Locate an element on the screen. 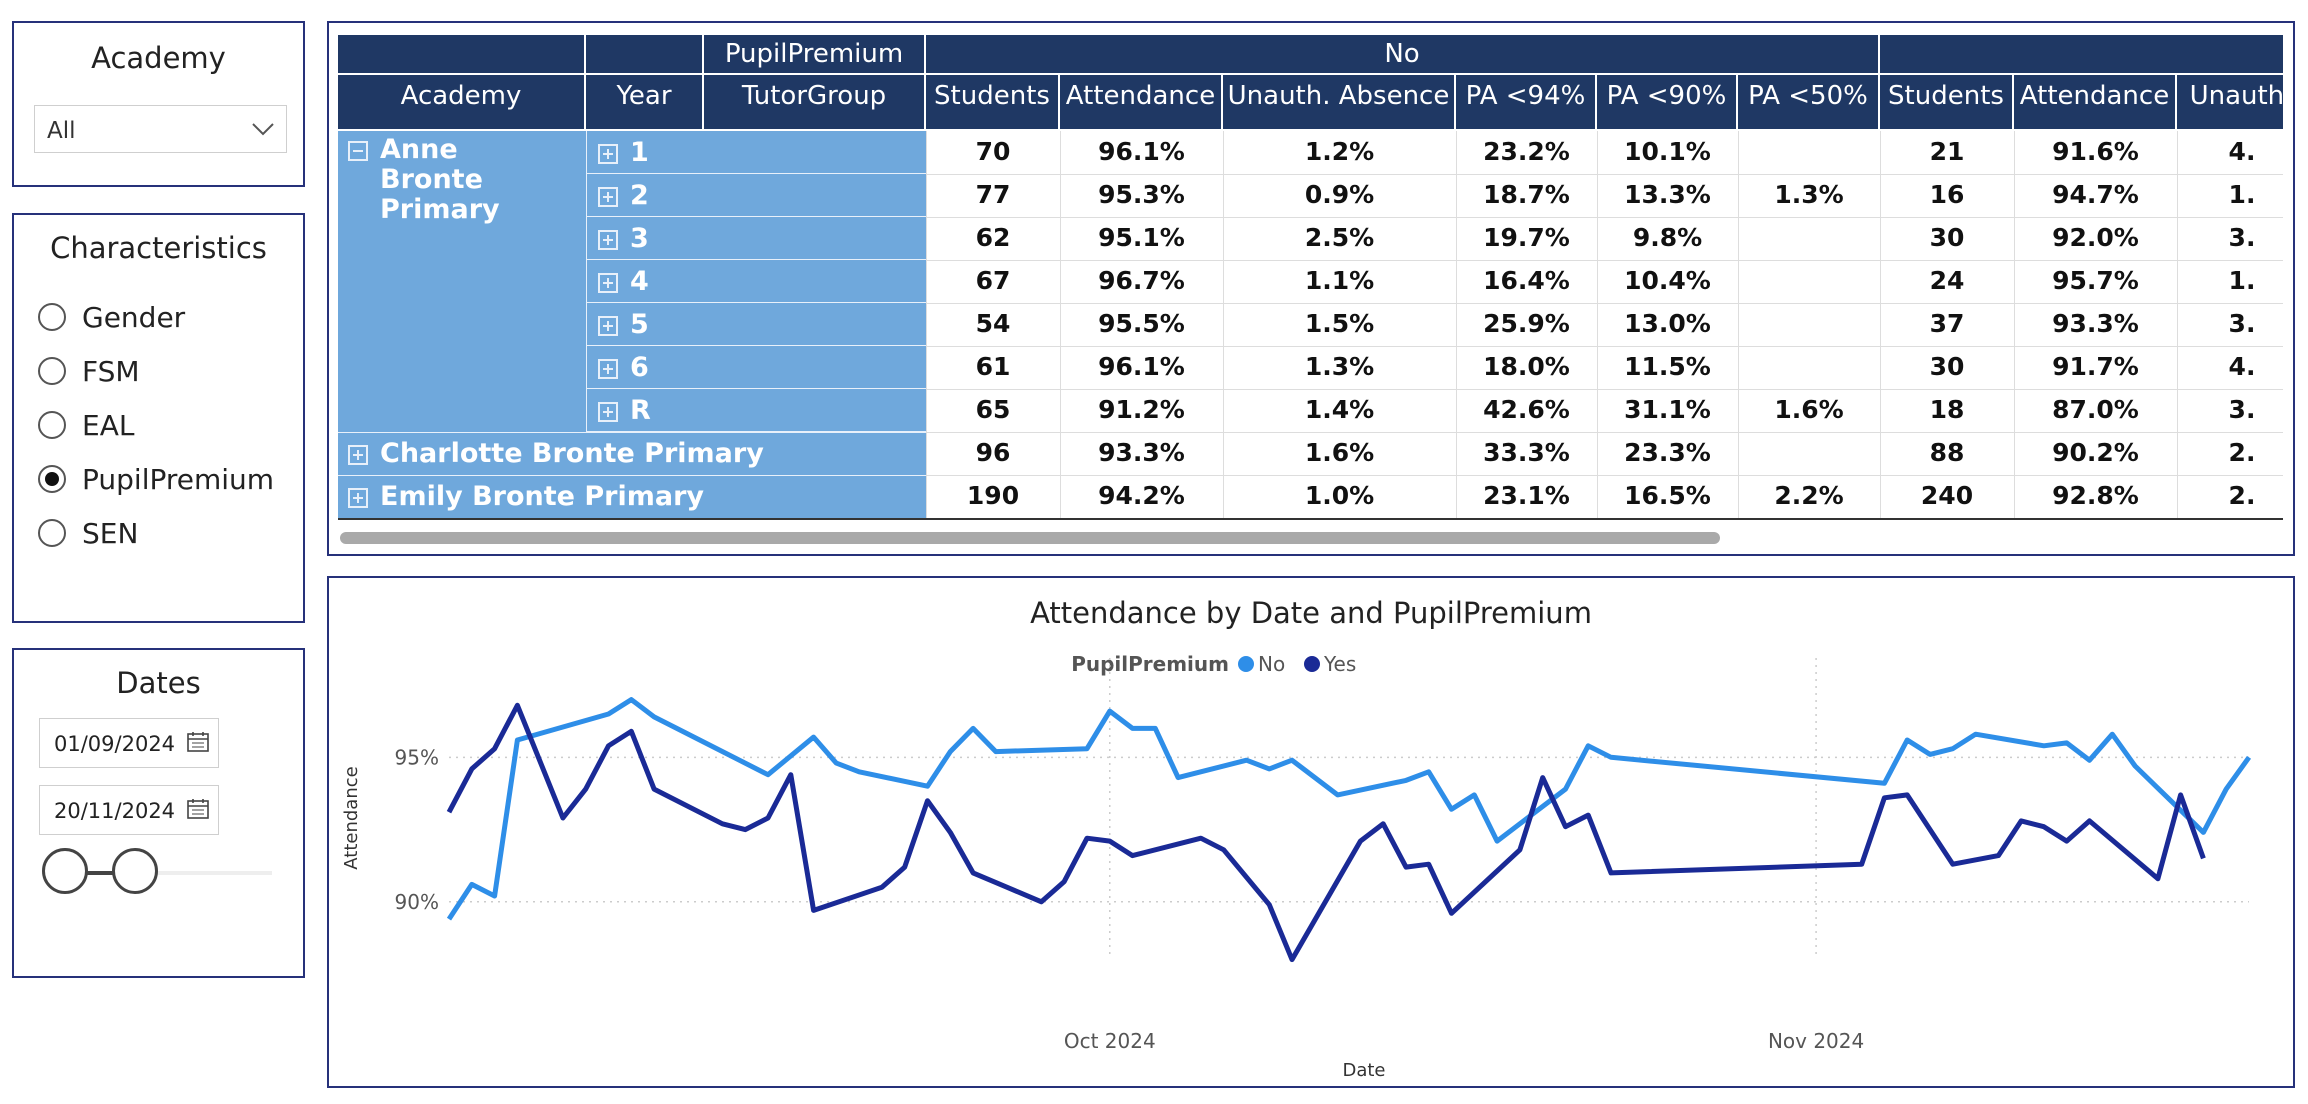 The width and height of the screenshot is (2308, 1104). table-cell: 11.5% is located at coordinates (1667, 366).